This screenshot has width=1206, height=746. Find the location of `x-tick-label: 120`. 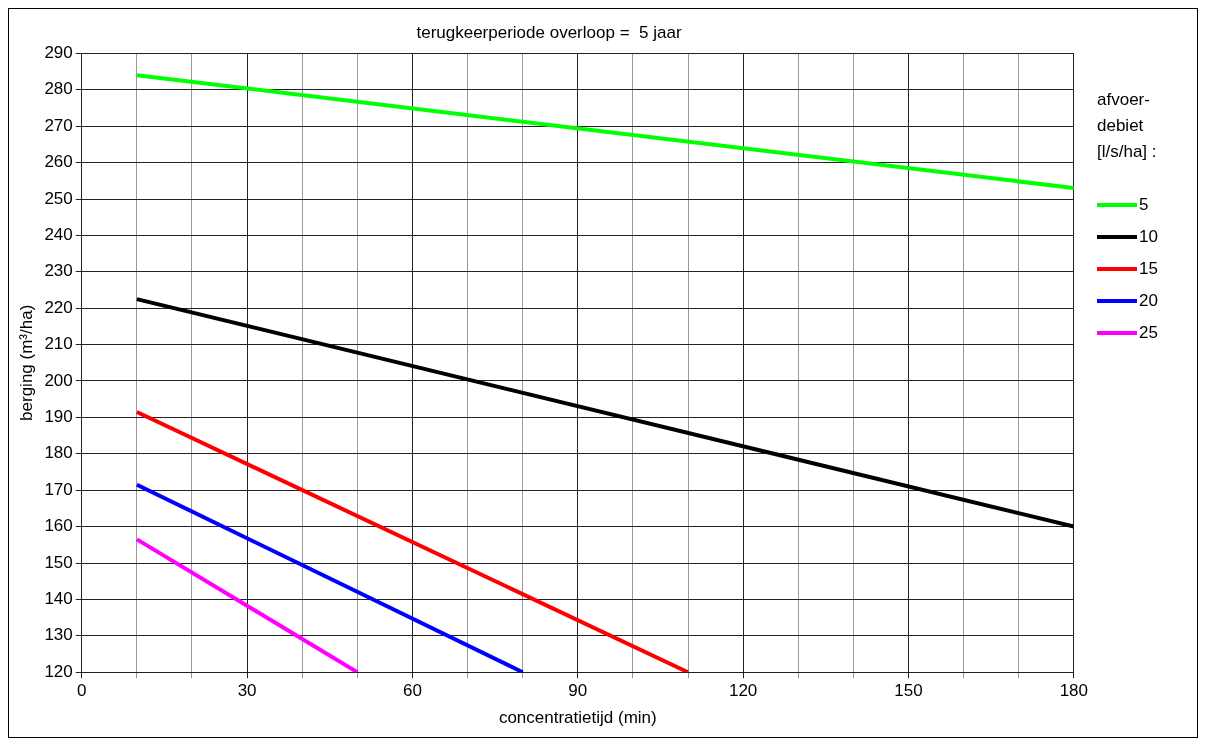

x-tick-label: 120 is located at coordinates (743, 691).